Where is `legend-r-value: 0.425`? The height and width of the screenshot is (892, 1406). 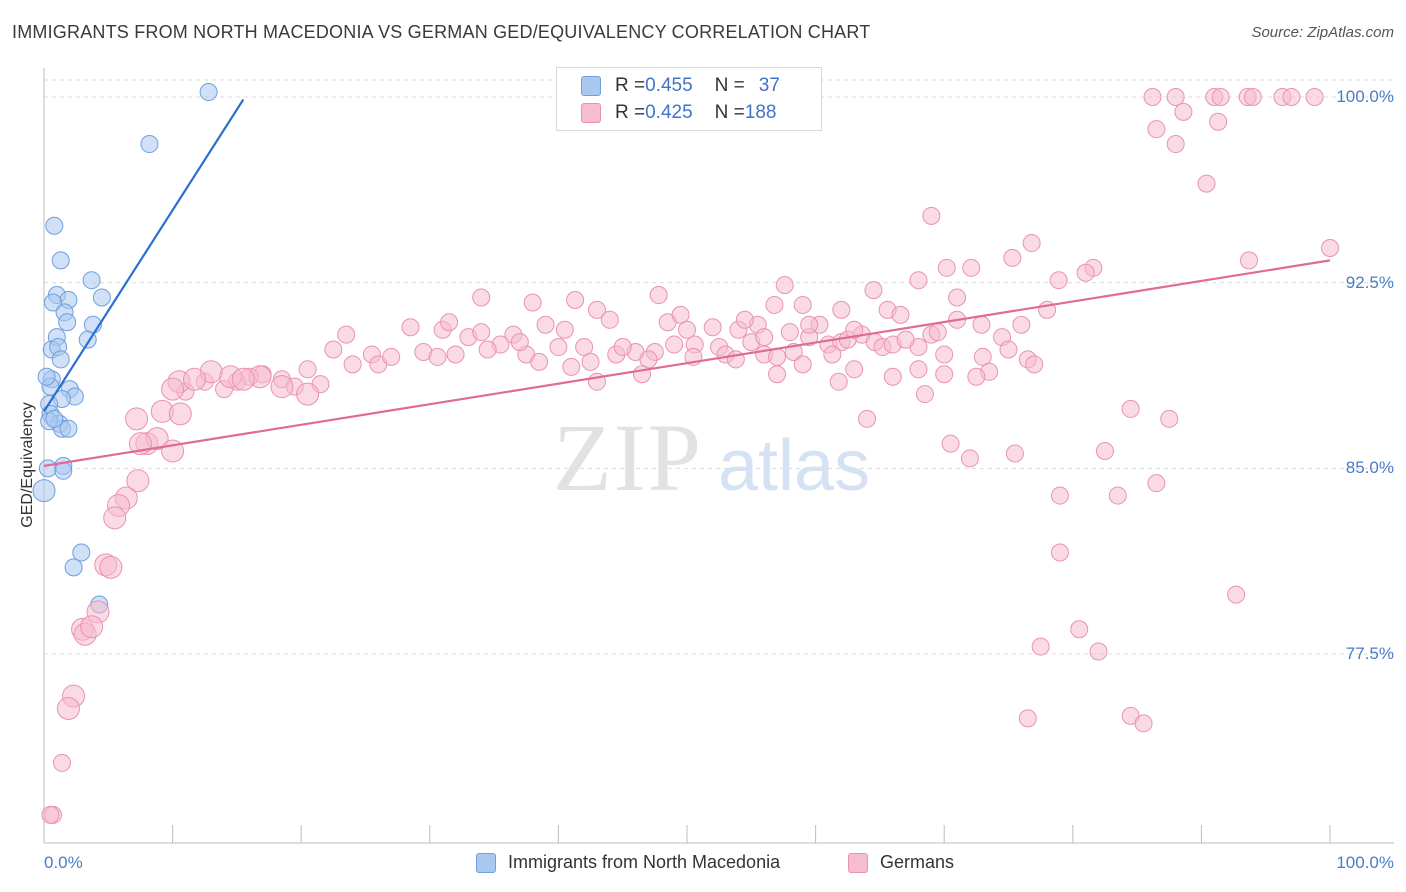 legend-r-value: 0.425 is located at coordinates (669, 112).